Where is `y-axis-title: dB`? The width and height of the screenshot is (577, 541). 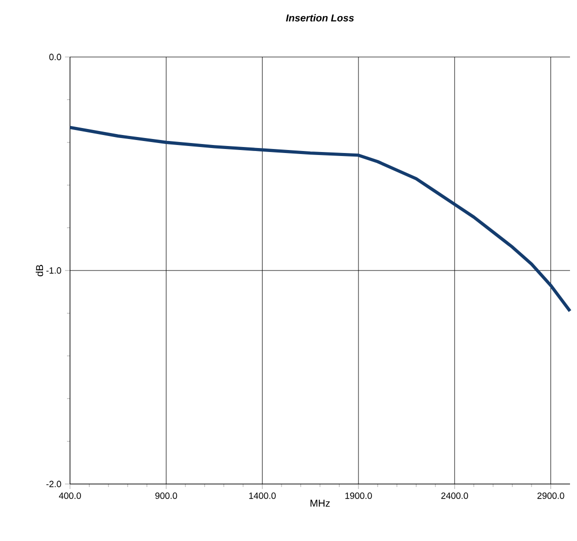 y-axis-title: dB is located at coordinates (40, 270).